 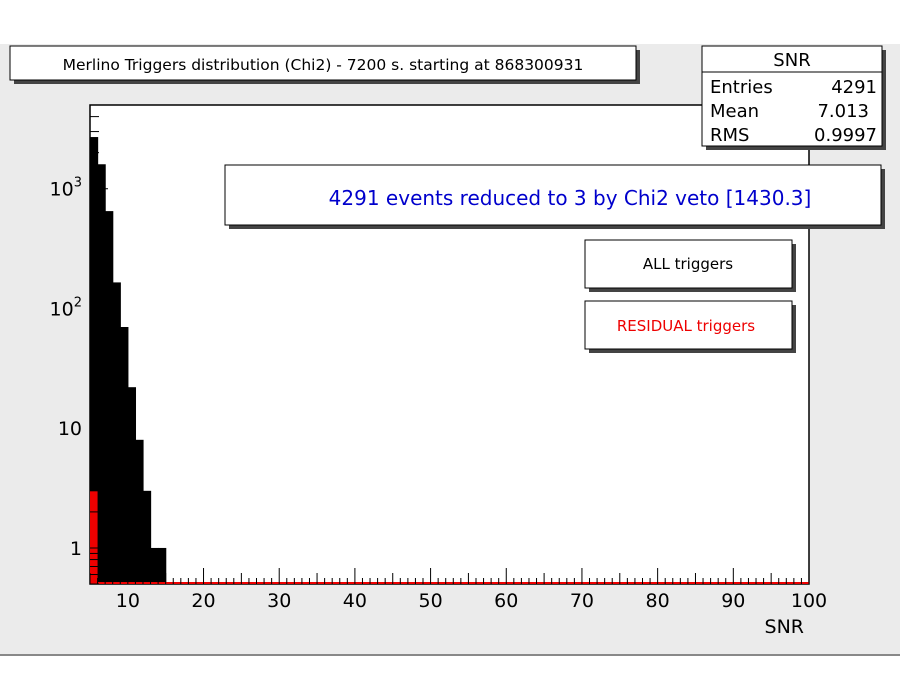 What do you see at coordinates (809, 601) in the screenshot?
I see `x-tick-label: 100` at bounding box center [809, 601].